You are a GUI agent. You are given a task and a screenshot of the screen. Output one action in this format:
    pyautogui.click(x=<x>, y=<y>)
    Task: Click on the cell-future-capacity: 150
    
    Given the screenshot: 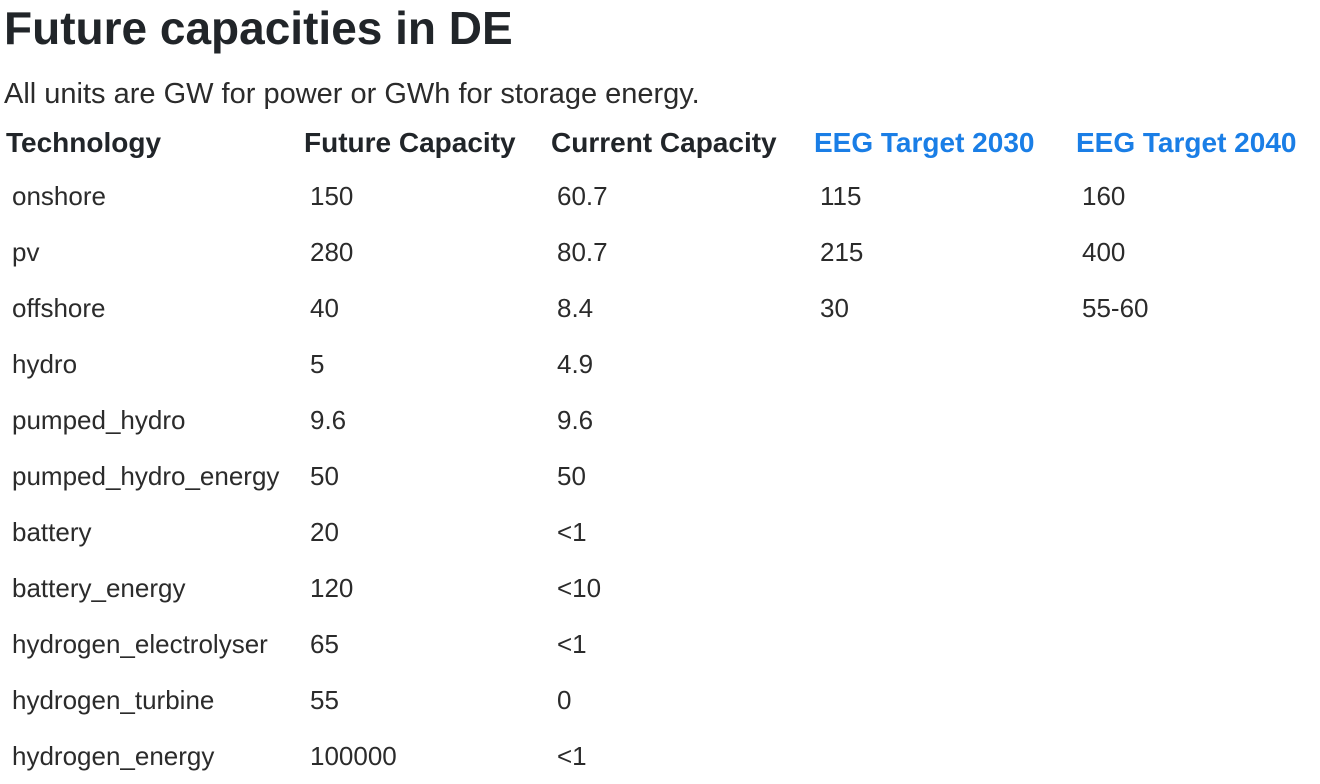 What is the action you would take?
    pyautogui.click(x=332, y=195)
    